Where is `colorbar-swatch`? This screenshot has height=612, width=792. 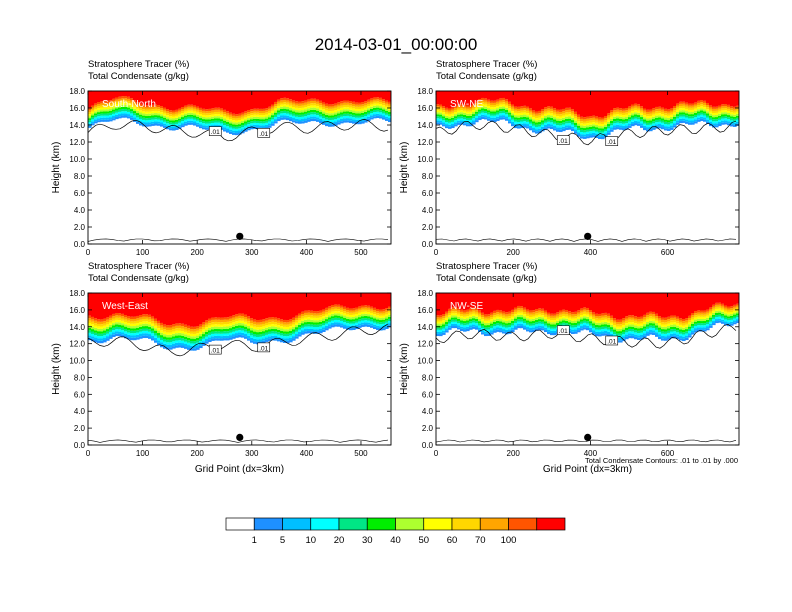 colorbar-swatch is located at coordinates (523, 524).